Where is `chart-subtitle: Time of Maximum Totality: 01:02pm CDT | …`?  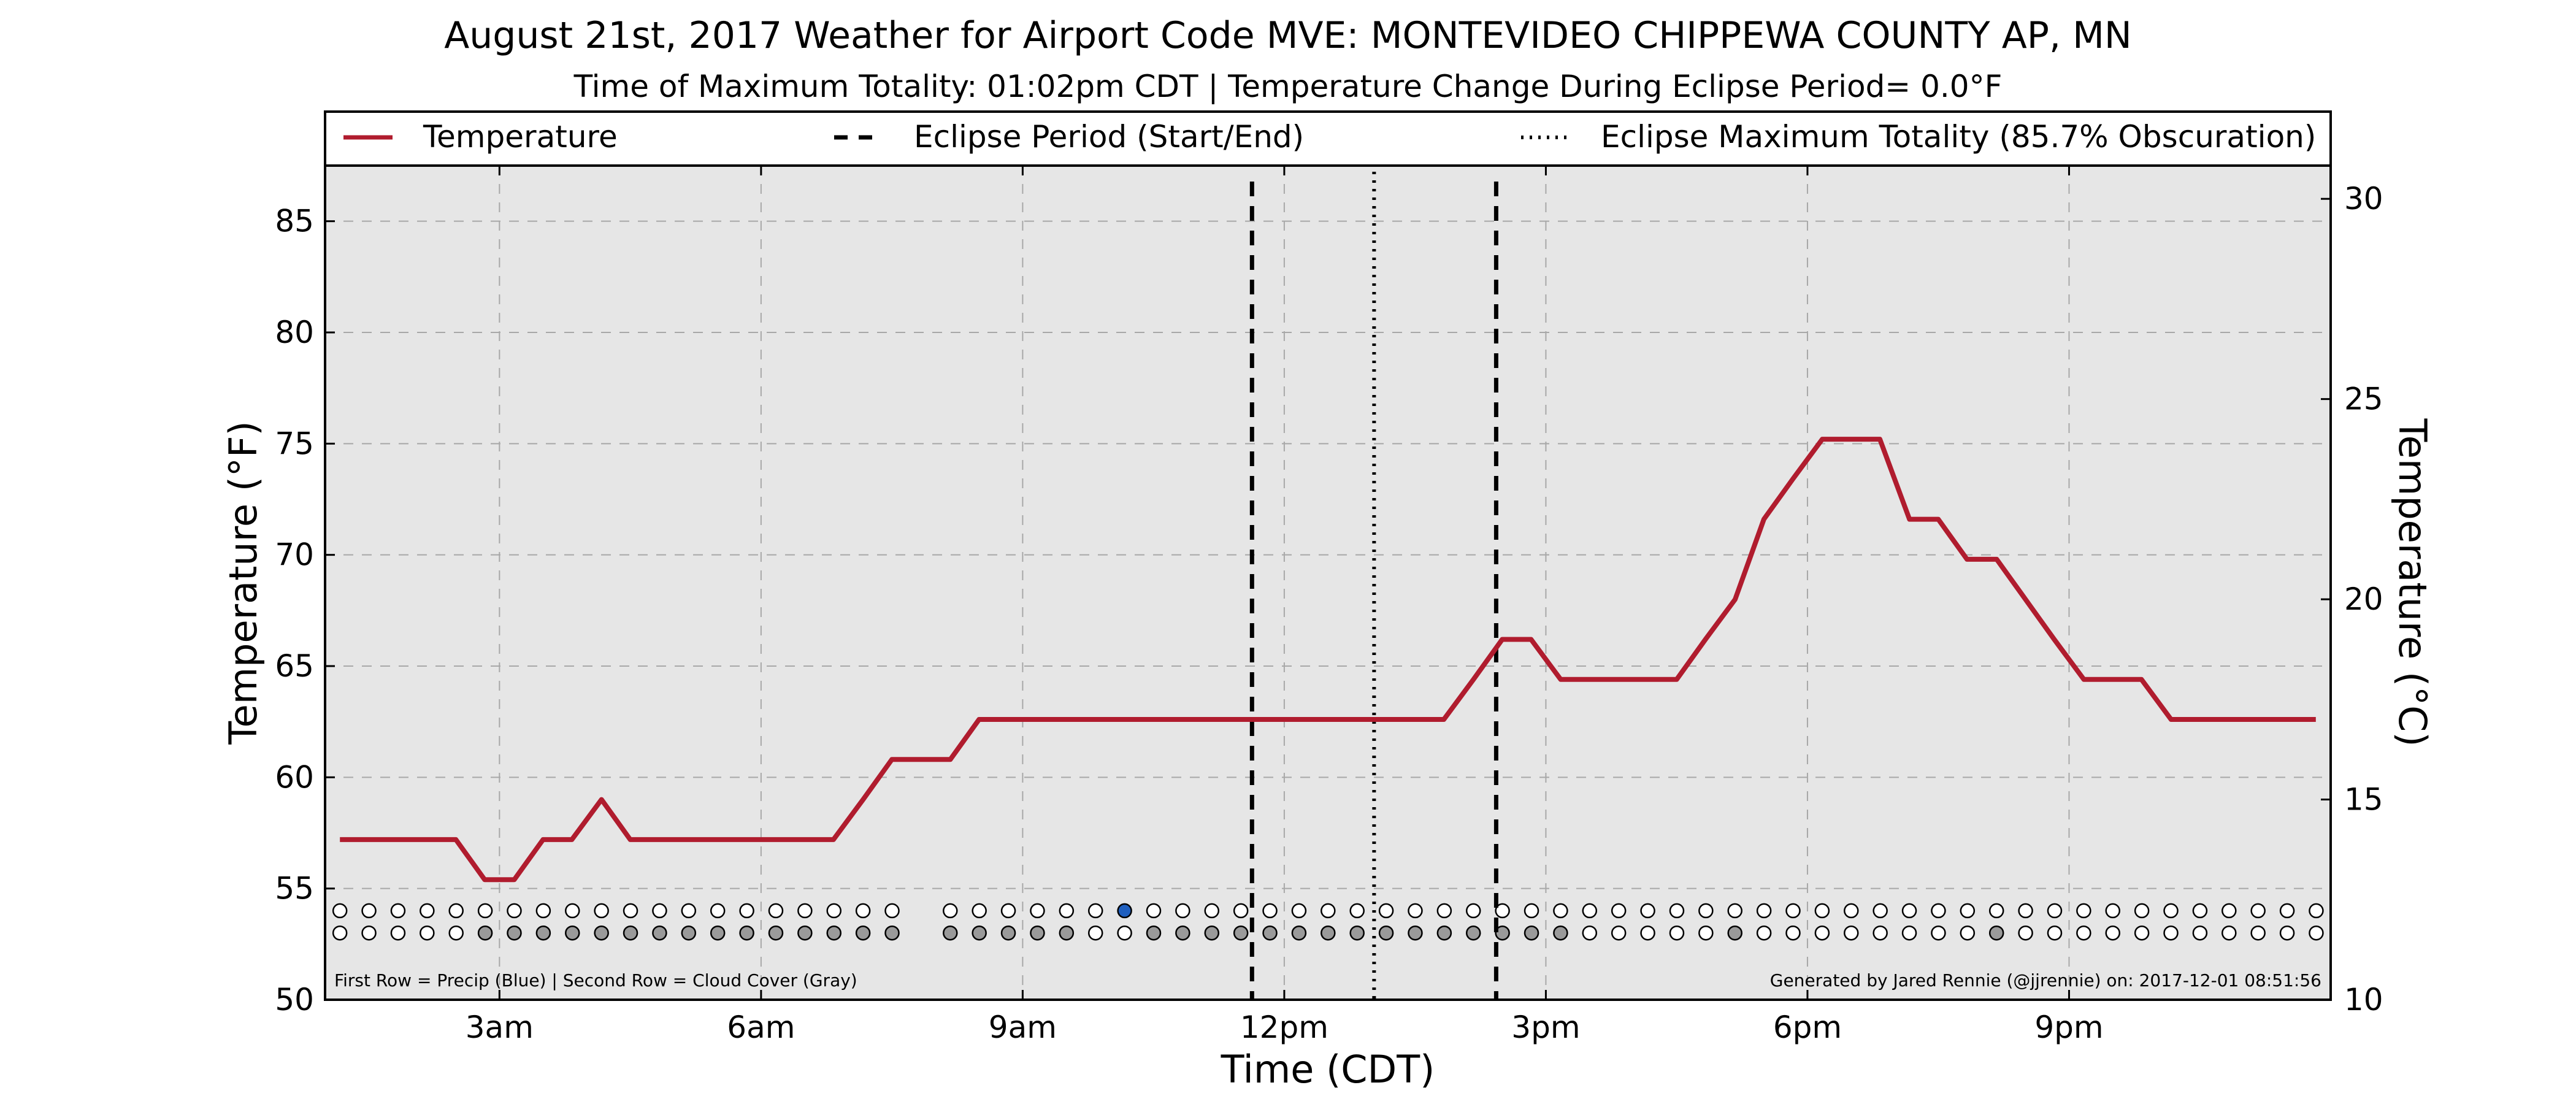 chart-subtitle: Time of Maximum Totality: 01:02pm CDT | … is located at coordinates (1288, 86).